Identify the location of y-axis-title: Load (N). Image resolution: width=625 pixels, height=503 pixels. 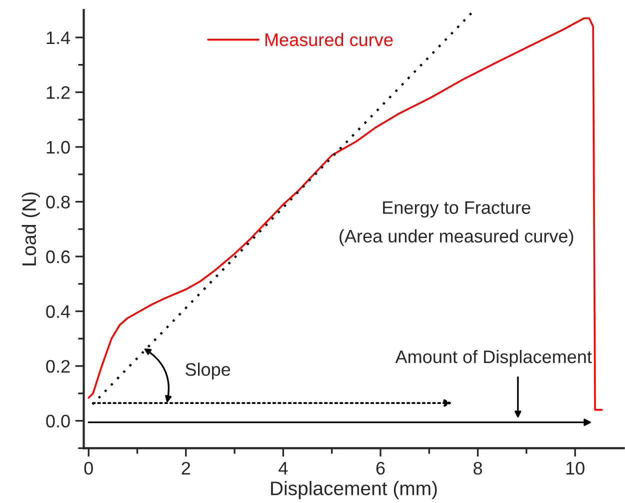
(31, 229).